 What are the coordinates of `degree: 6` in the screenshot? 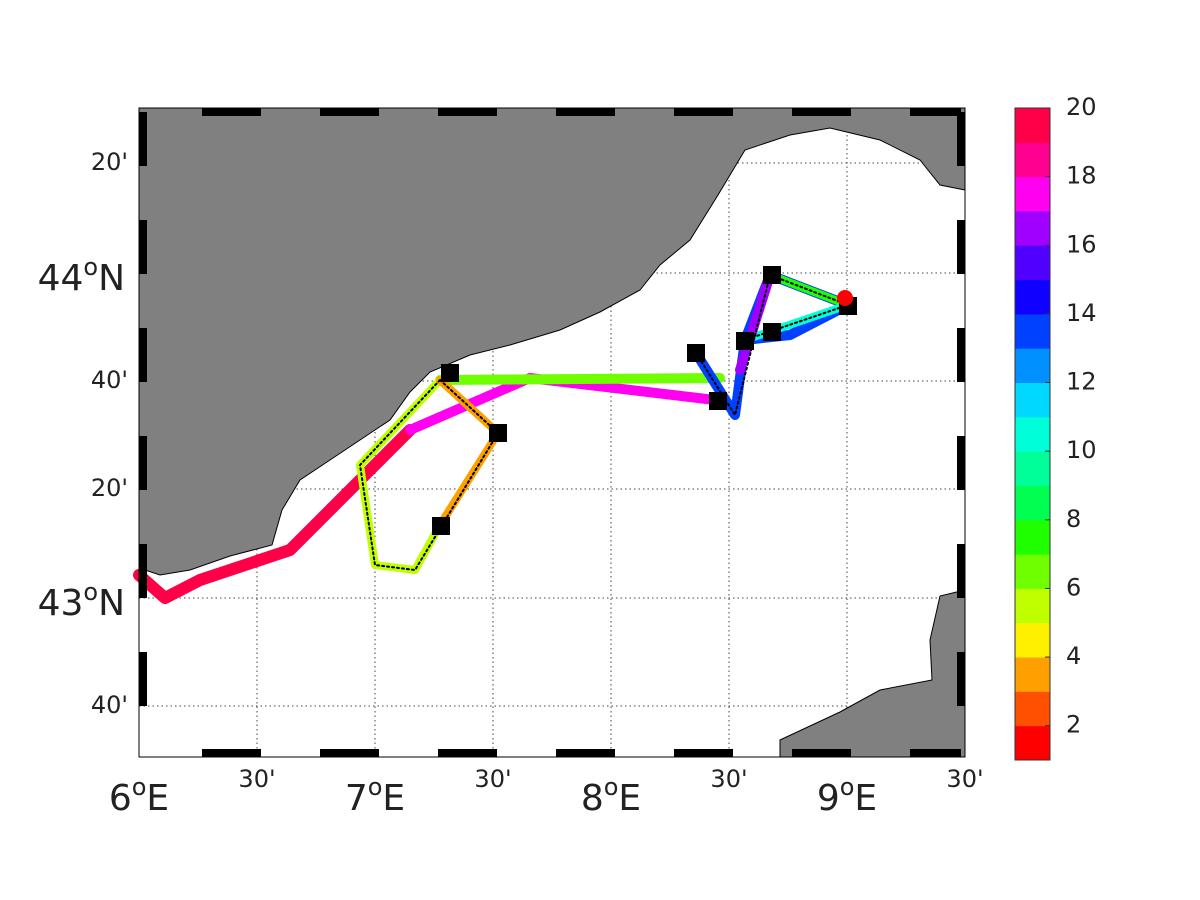 It's located at (120, 798).